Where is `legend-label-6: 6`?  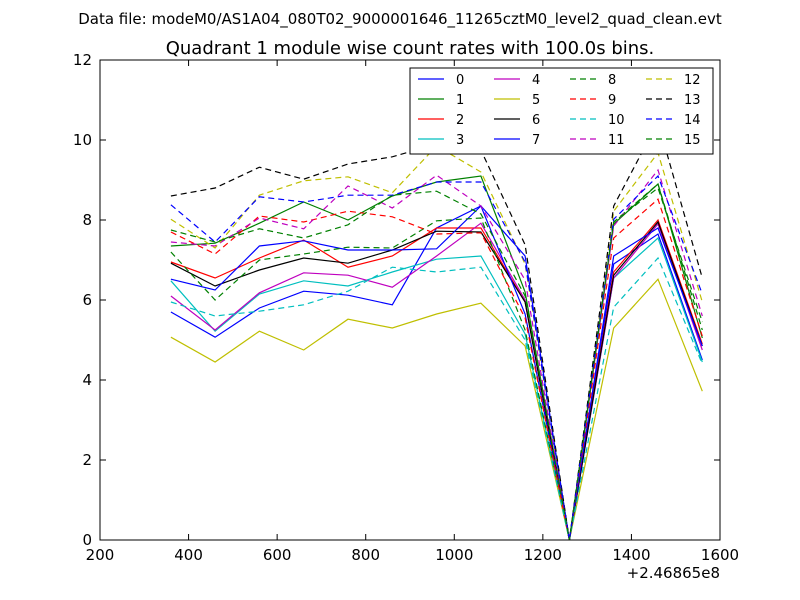
legend-label-6: 6 is located at coordinates (536, 120).